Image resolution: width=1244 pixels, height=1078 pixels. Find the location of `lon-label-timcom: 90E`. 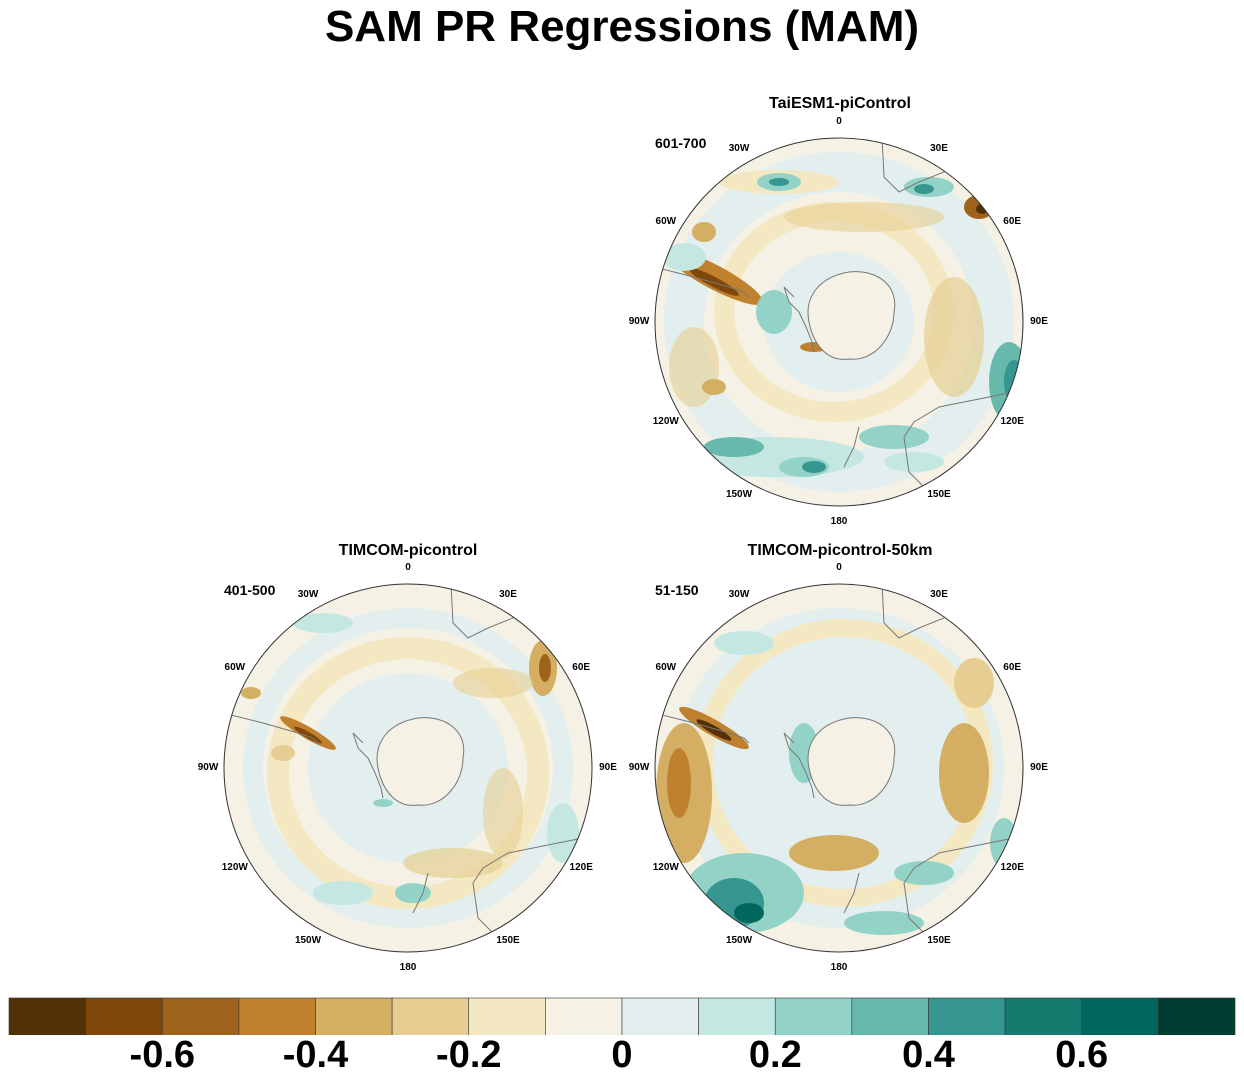

lon-label-timcom: 90E is located at coordinates (608, 767).